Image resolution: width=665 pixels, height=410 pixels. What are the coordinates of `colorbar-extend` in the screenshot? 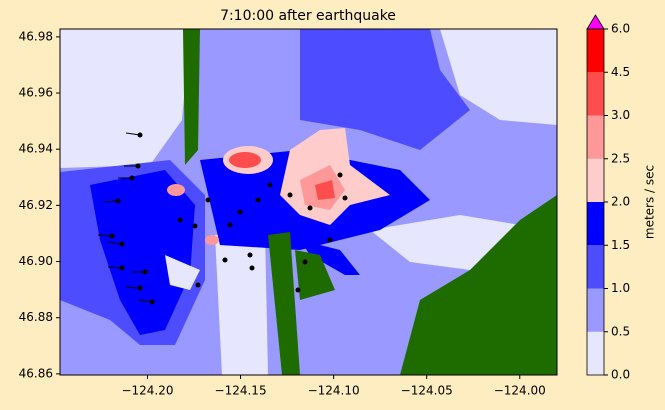 It's located at (595, 22).